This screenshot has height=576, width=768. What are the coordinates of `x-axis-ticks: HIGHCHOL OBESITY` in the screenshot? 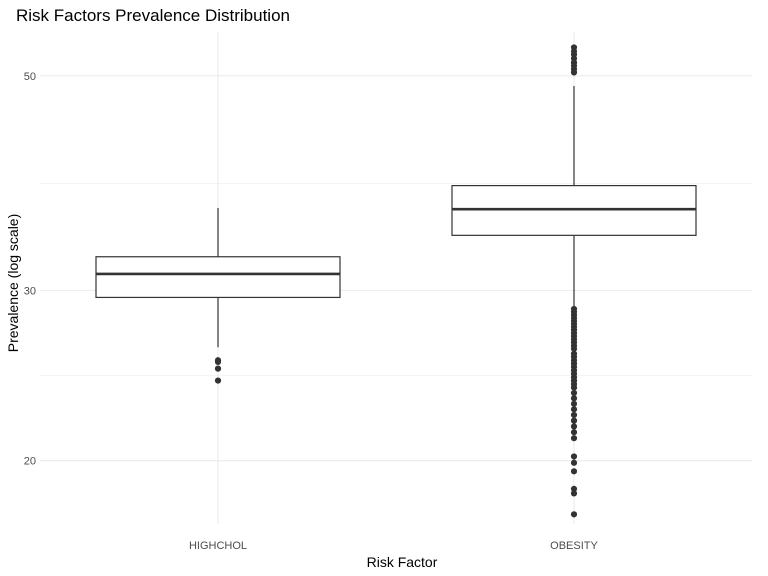 It's located at (394, 546).